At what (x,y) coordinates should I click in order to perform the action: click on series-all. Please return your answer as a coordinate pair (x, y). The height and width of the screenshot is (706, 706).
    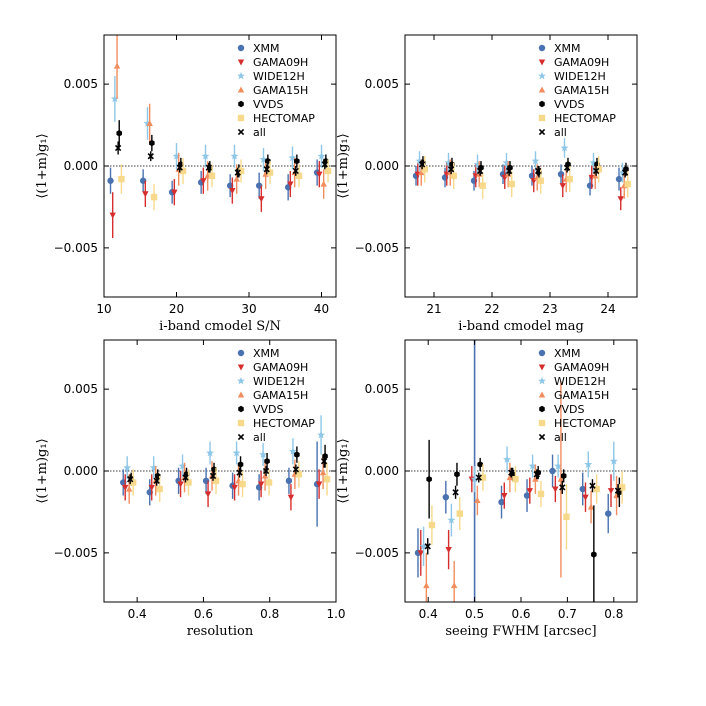
    Looking at the image, I should click on (227, 470).